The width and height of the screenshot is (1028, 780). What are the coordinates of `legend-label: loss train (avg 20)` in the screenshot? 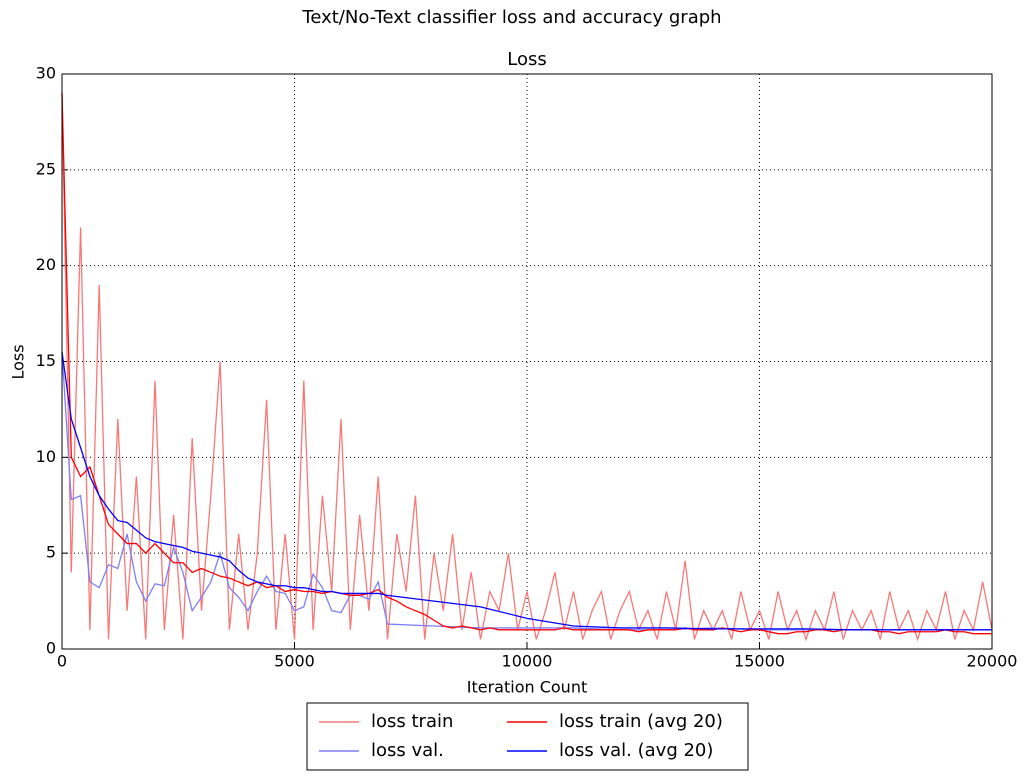 It's located at (641, 721).